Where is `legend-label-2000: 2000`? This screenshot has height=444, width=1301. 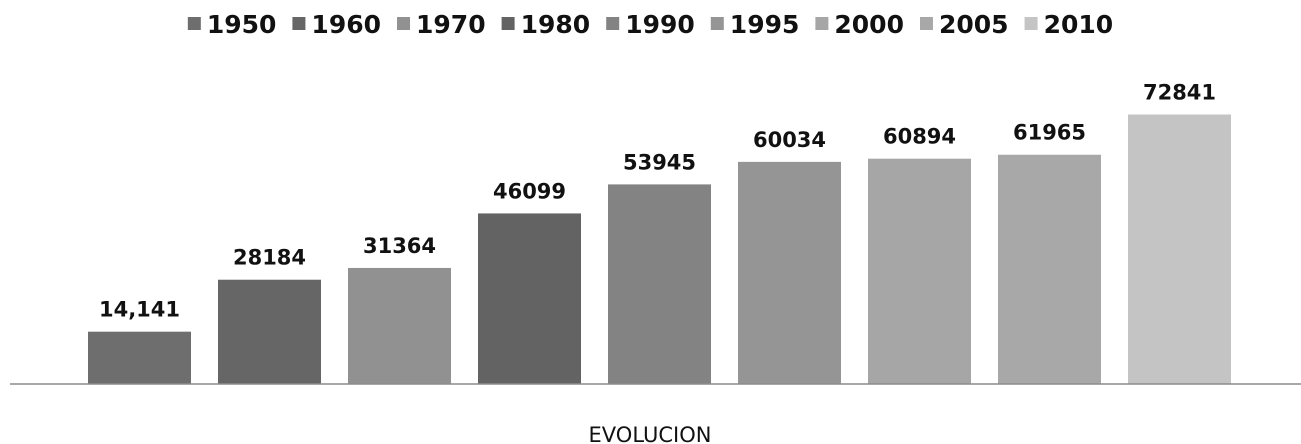 legend-label-2000: 2000 is located at coordinates (869, 24).